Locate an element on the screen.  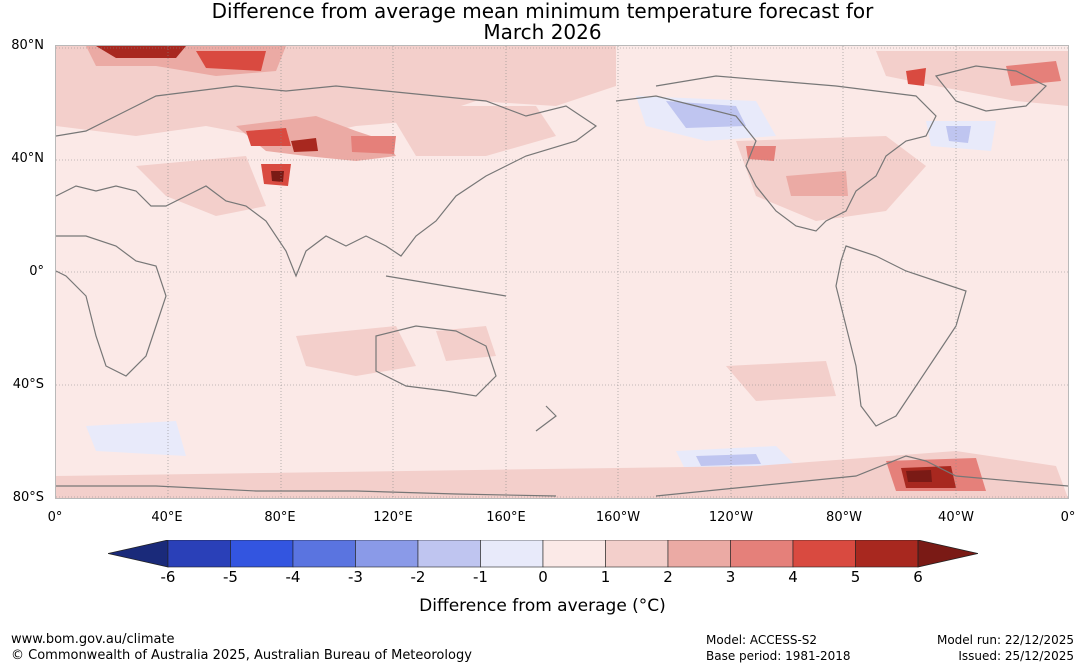
colorbar-extend-high is located at coordinates (947, 554).